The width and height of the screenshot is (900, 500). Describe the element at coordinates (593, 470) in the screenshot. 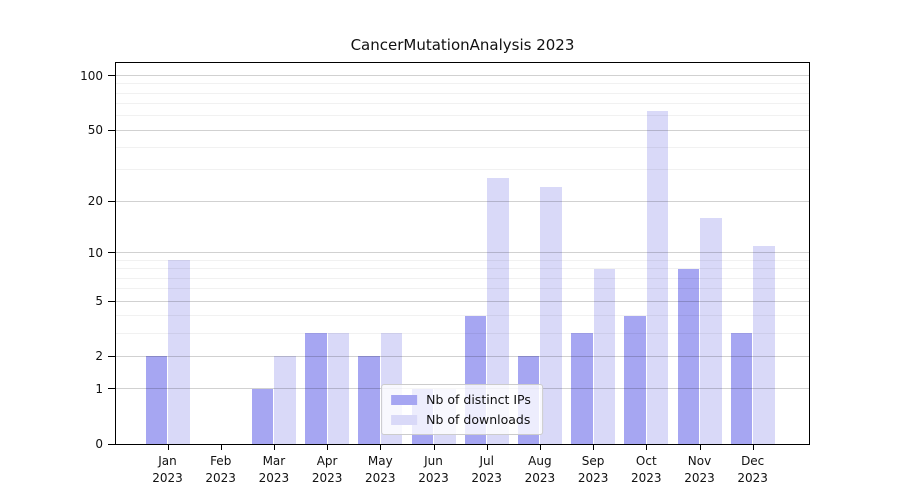

I see `x-axis-tick-label: Sep 2023` at that location.